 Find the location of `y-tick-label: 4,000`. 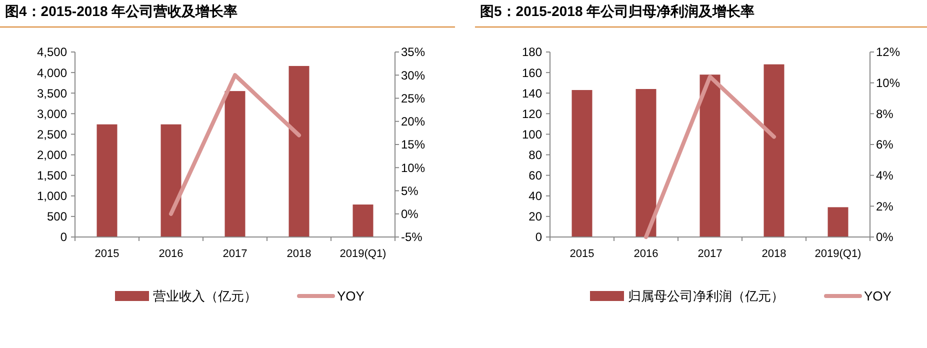

y-tick-label: 4,000 is located at coordinates (52, 73).